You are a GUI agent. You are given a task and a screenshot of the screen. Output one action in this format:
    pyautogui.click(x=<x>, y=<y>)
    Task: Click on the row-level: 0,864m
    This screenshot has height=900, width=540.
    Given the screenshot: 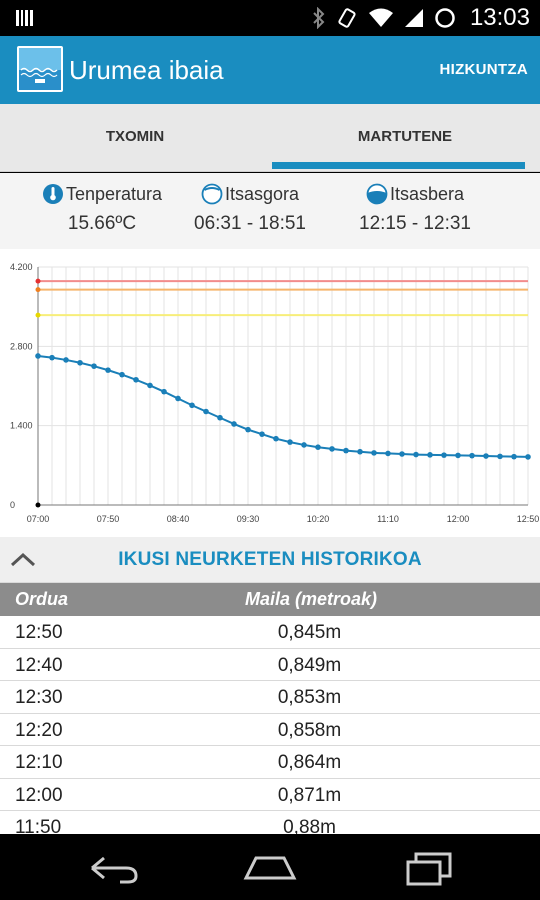 What is the action you would take?
    pyautogui.click(x=309, y=762)
    